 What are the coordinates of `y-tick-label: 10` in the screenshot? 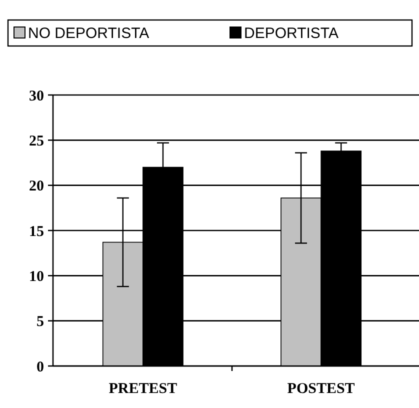 It's located at (36, 276).